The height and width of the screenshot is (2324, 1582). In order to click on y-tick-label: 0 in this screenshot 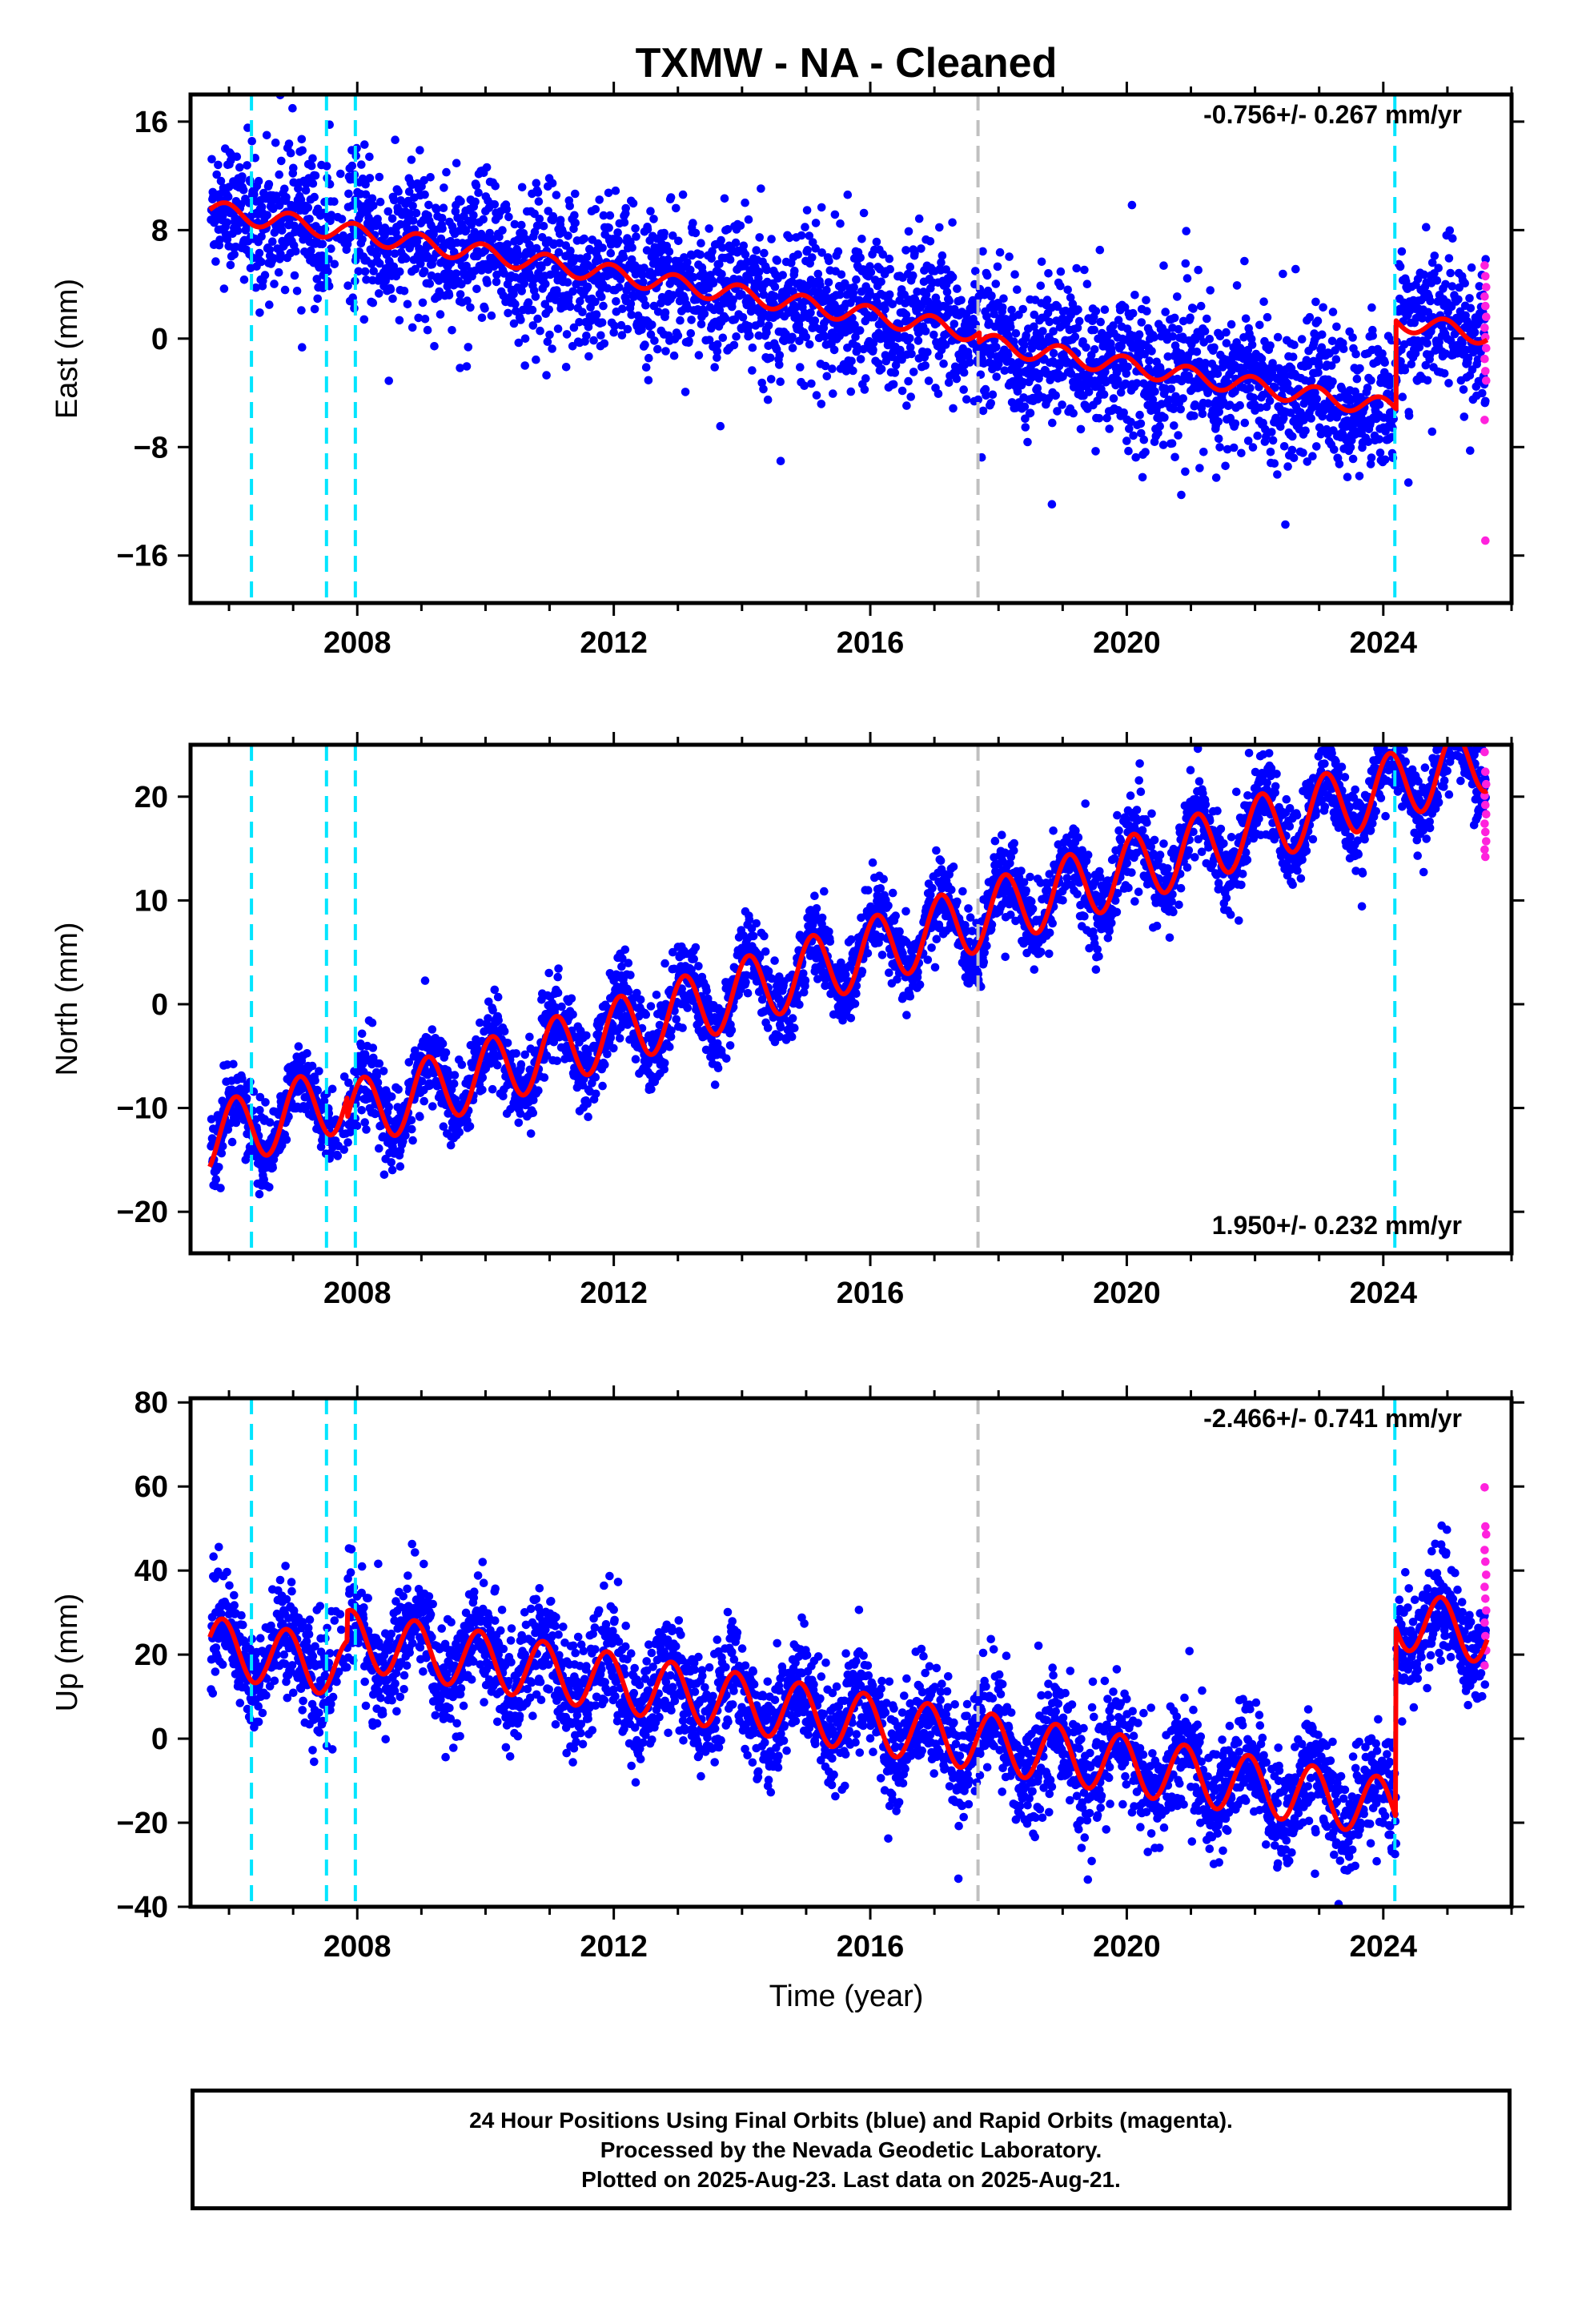, I will do `click(159, 339)`.